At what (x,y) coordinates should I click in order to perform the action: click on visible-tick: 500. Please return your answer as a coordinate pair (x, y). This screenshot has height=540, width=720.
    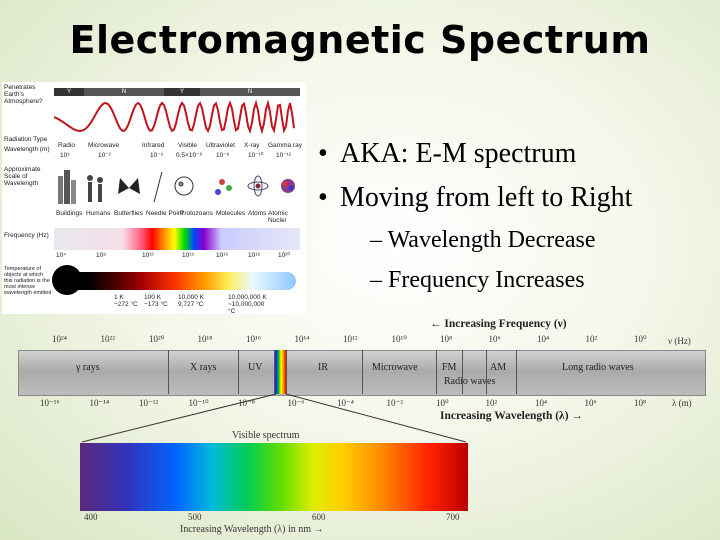
    Looking at the image, I should click on (195, 517).